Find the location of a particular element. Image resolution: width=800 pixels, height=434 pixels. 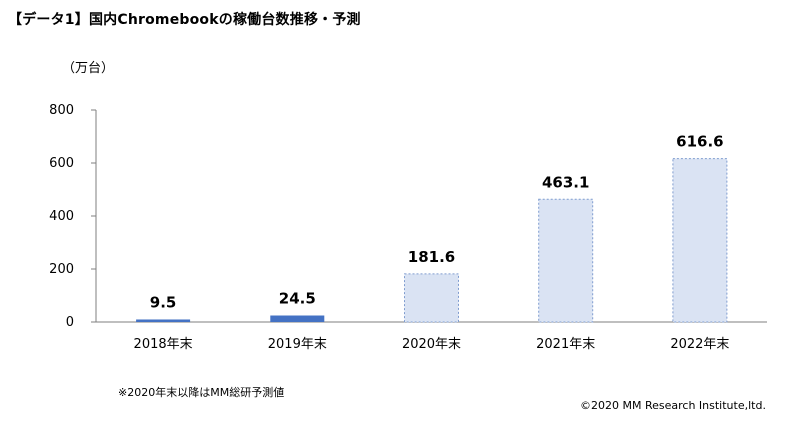

data-label: 181.6 is located at coordinates (431, 257).